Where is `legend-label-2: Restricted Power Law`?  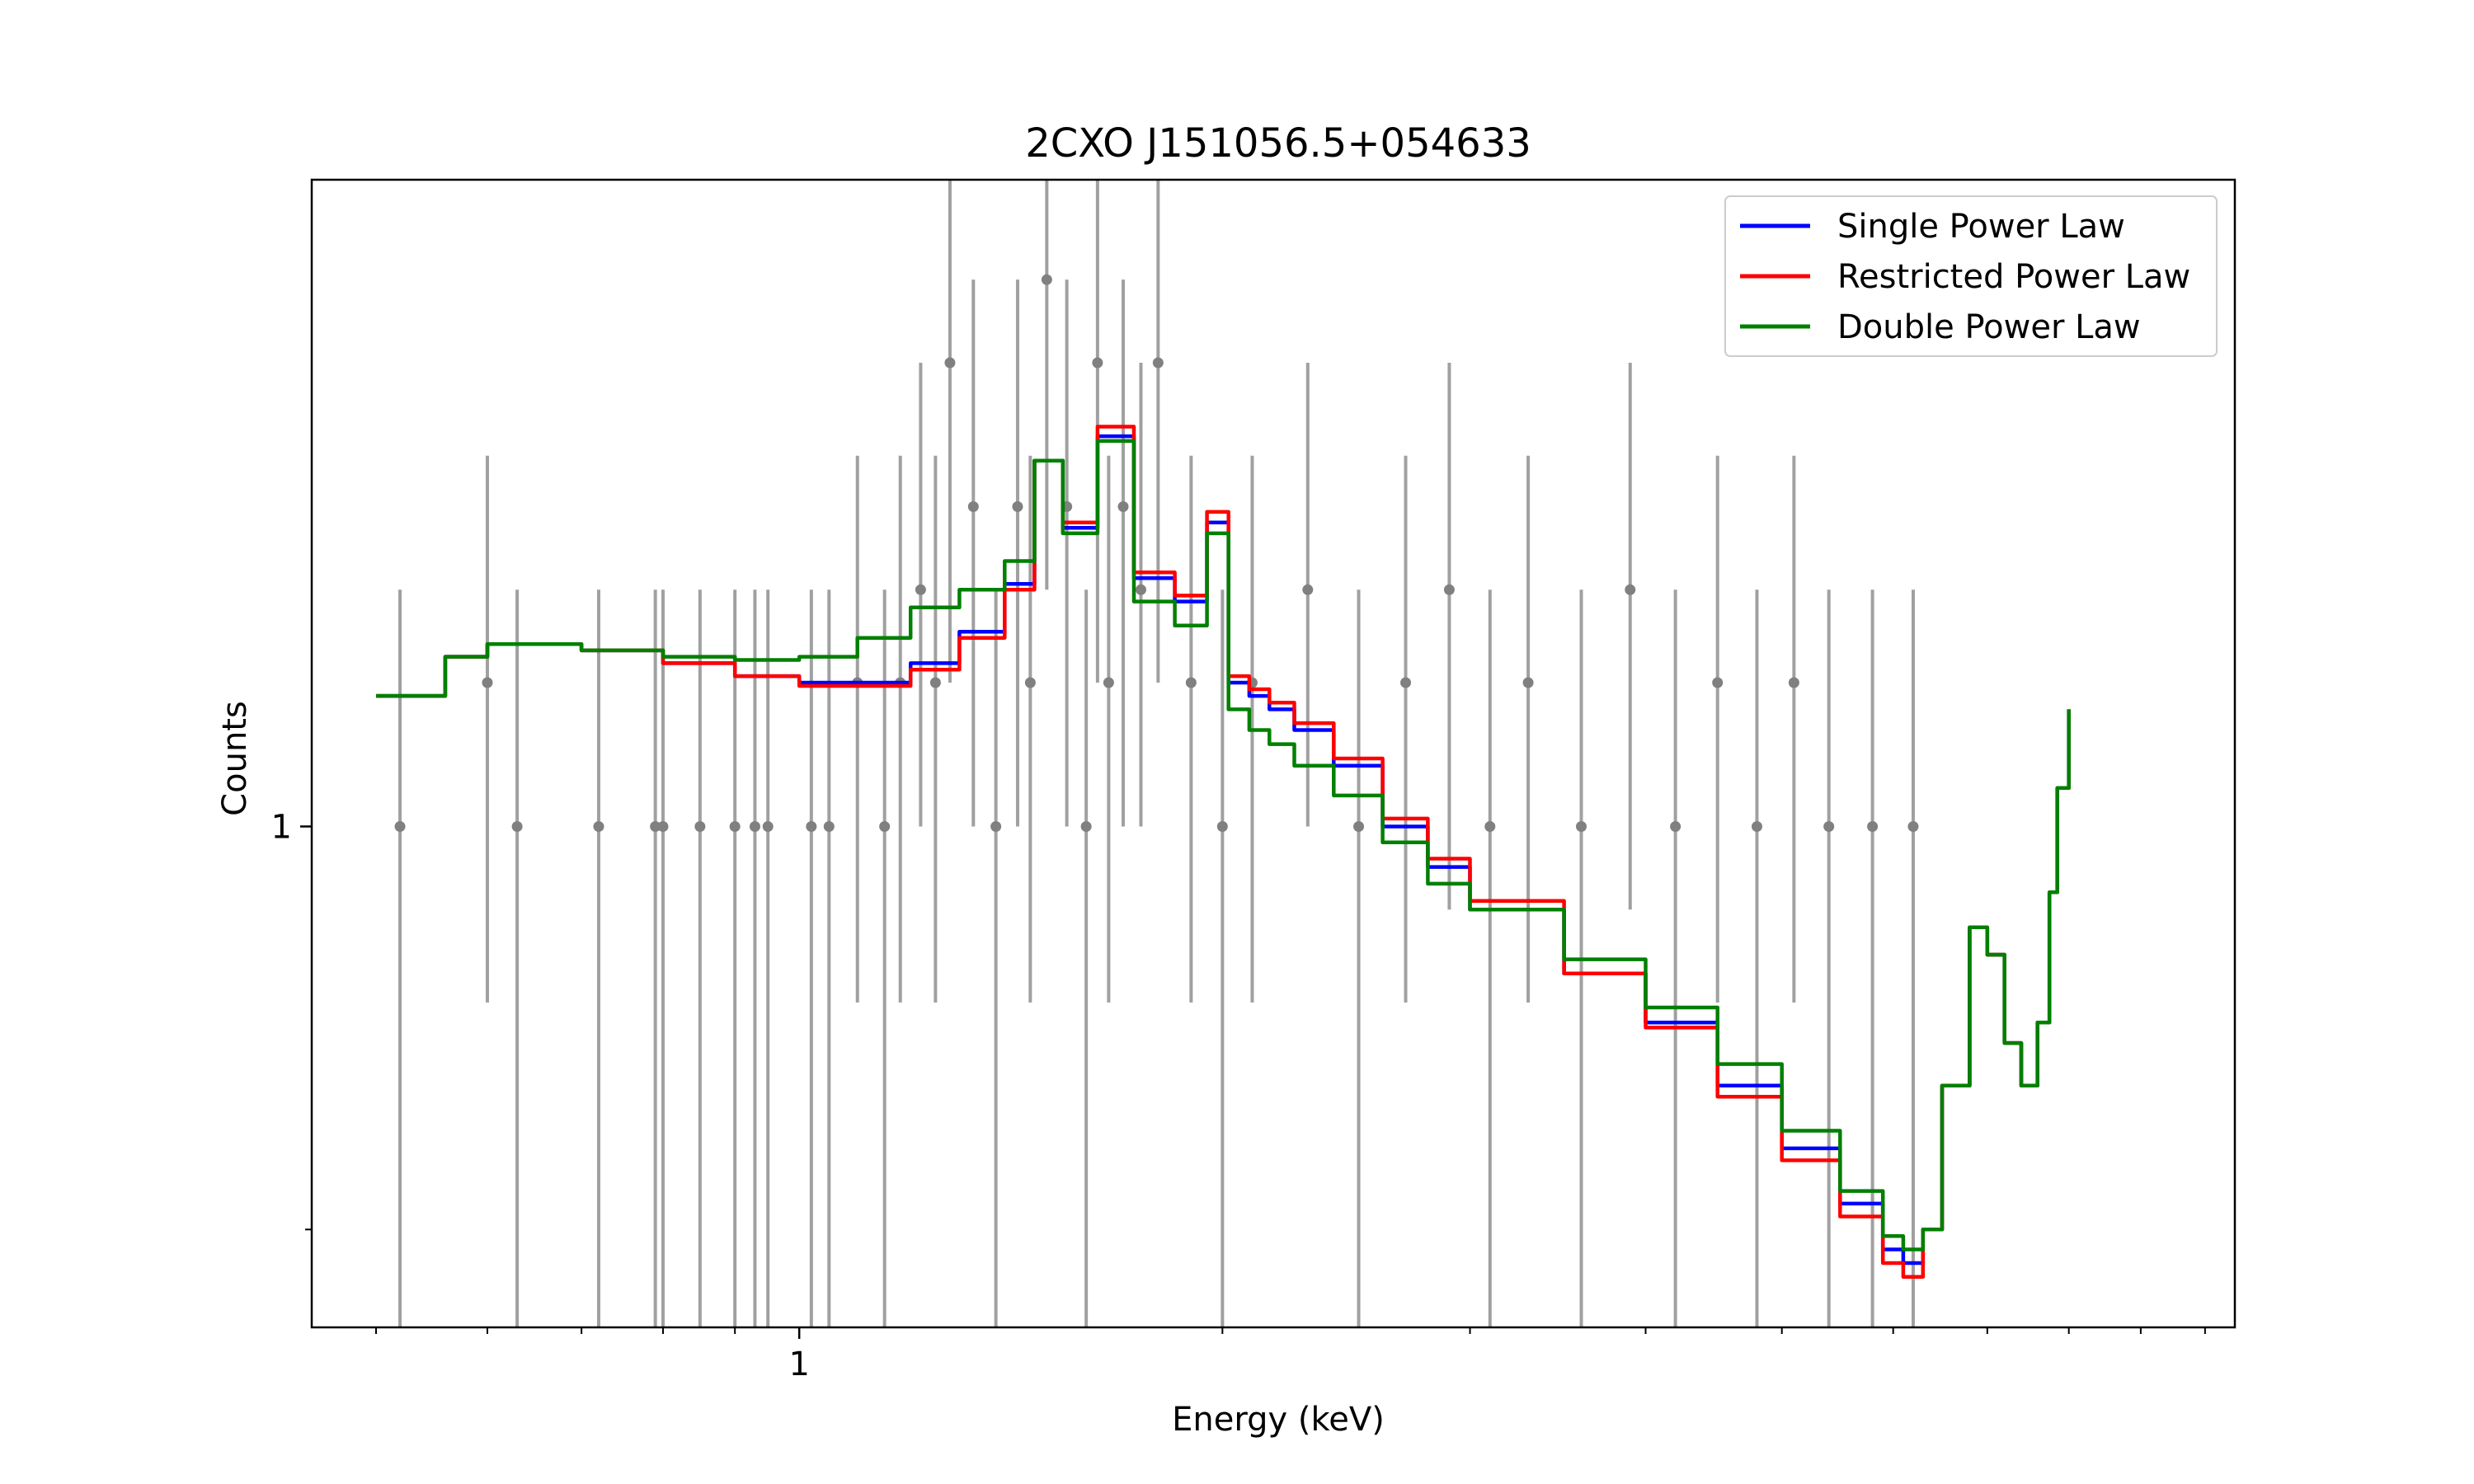 legend-label-2: Restricted Power Law is located at coordinates (2013, 277).